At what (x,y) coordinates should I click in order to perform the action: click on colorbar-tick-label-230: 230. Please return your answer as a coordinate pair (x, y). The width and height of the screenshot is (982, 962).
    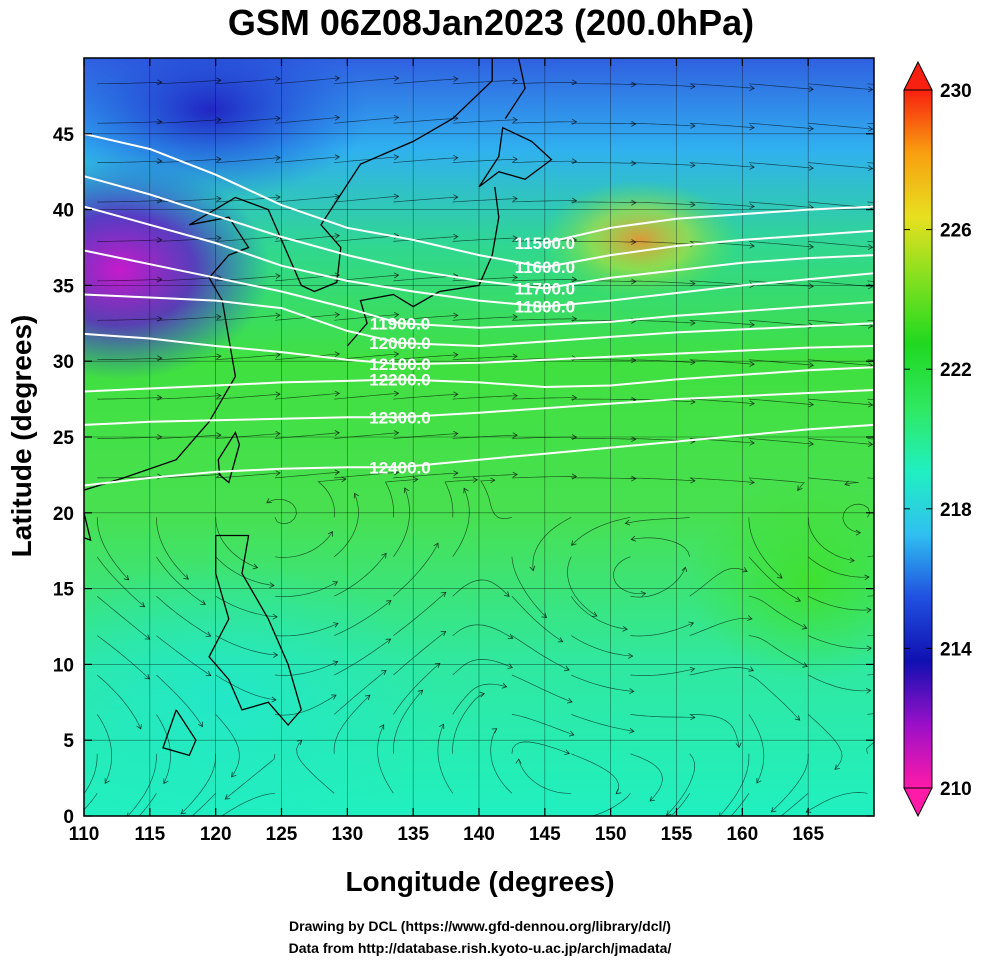
    Looking at the image, I should click on (956, 91).